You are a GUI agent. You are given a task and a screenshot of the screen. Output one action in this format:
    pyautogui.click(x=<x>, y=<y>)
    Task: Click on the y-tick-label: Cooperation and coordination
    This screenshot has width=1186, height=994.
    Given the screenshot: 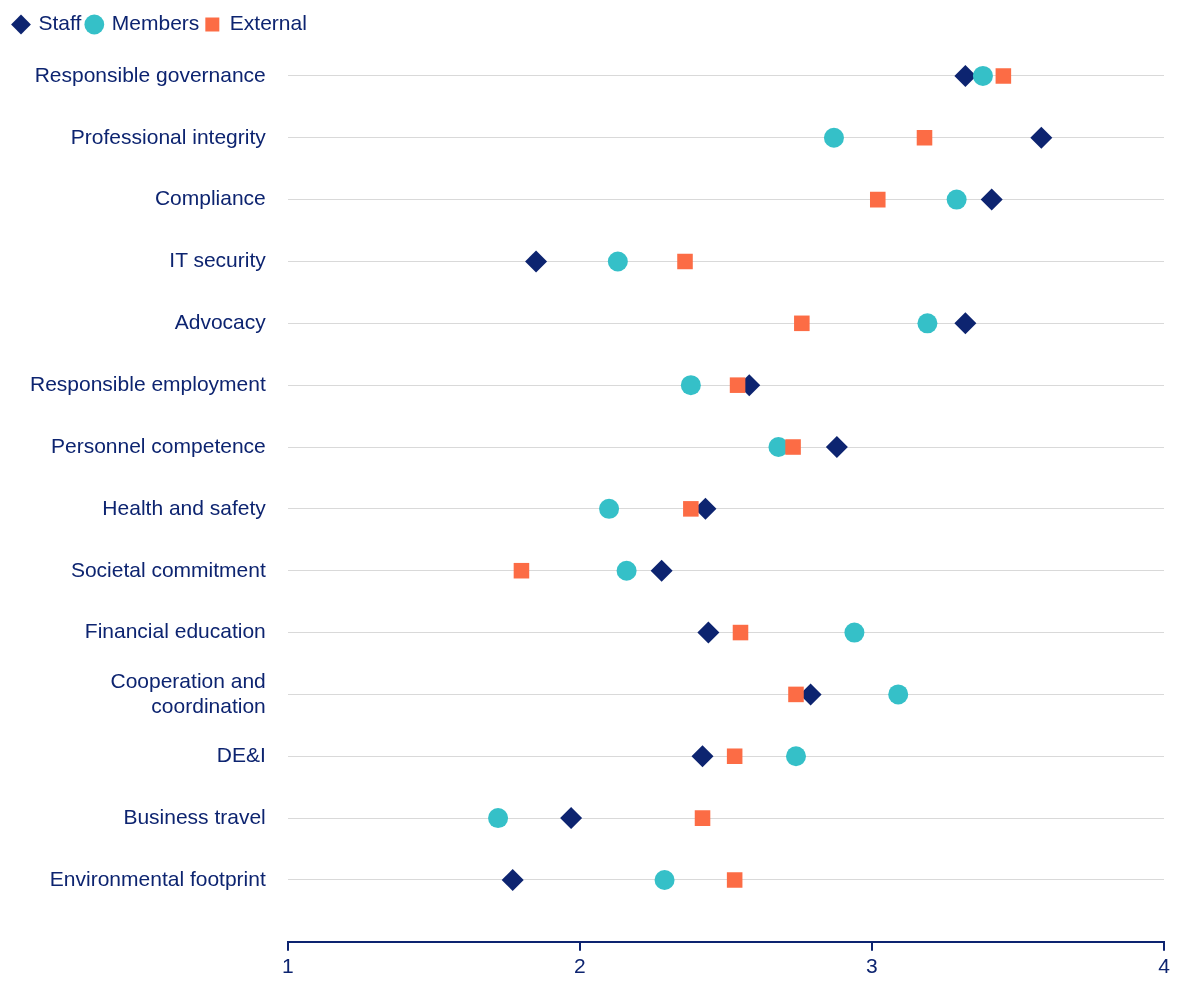 What is the action you would take?
    pyautogui.click(x=188, y=692)
    